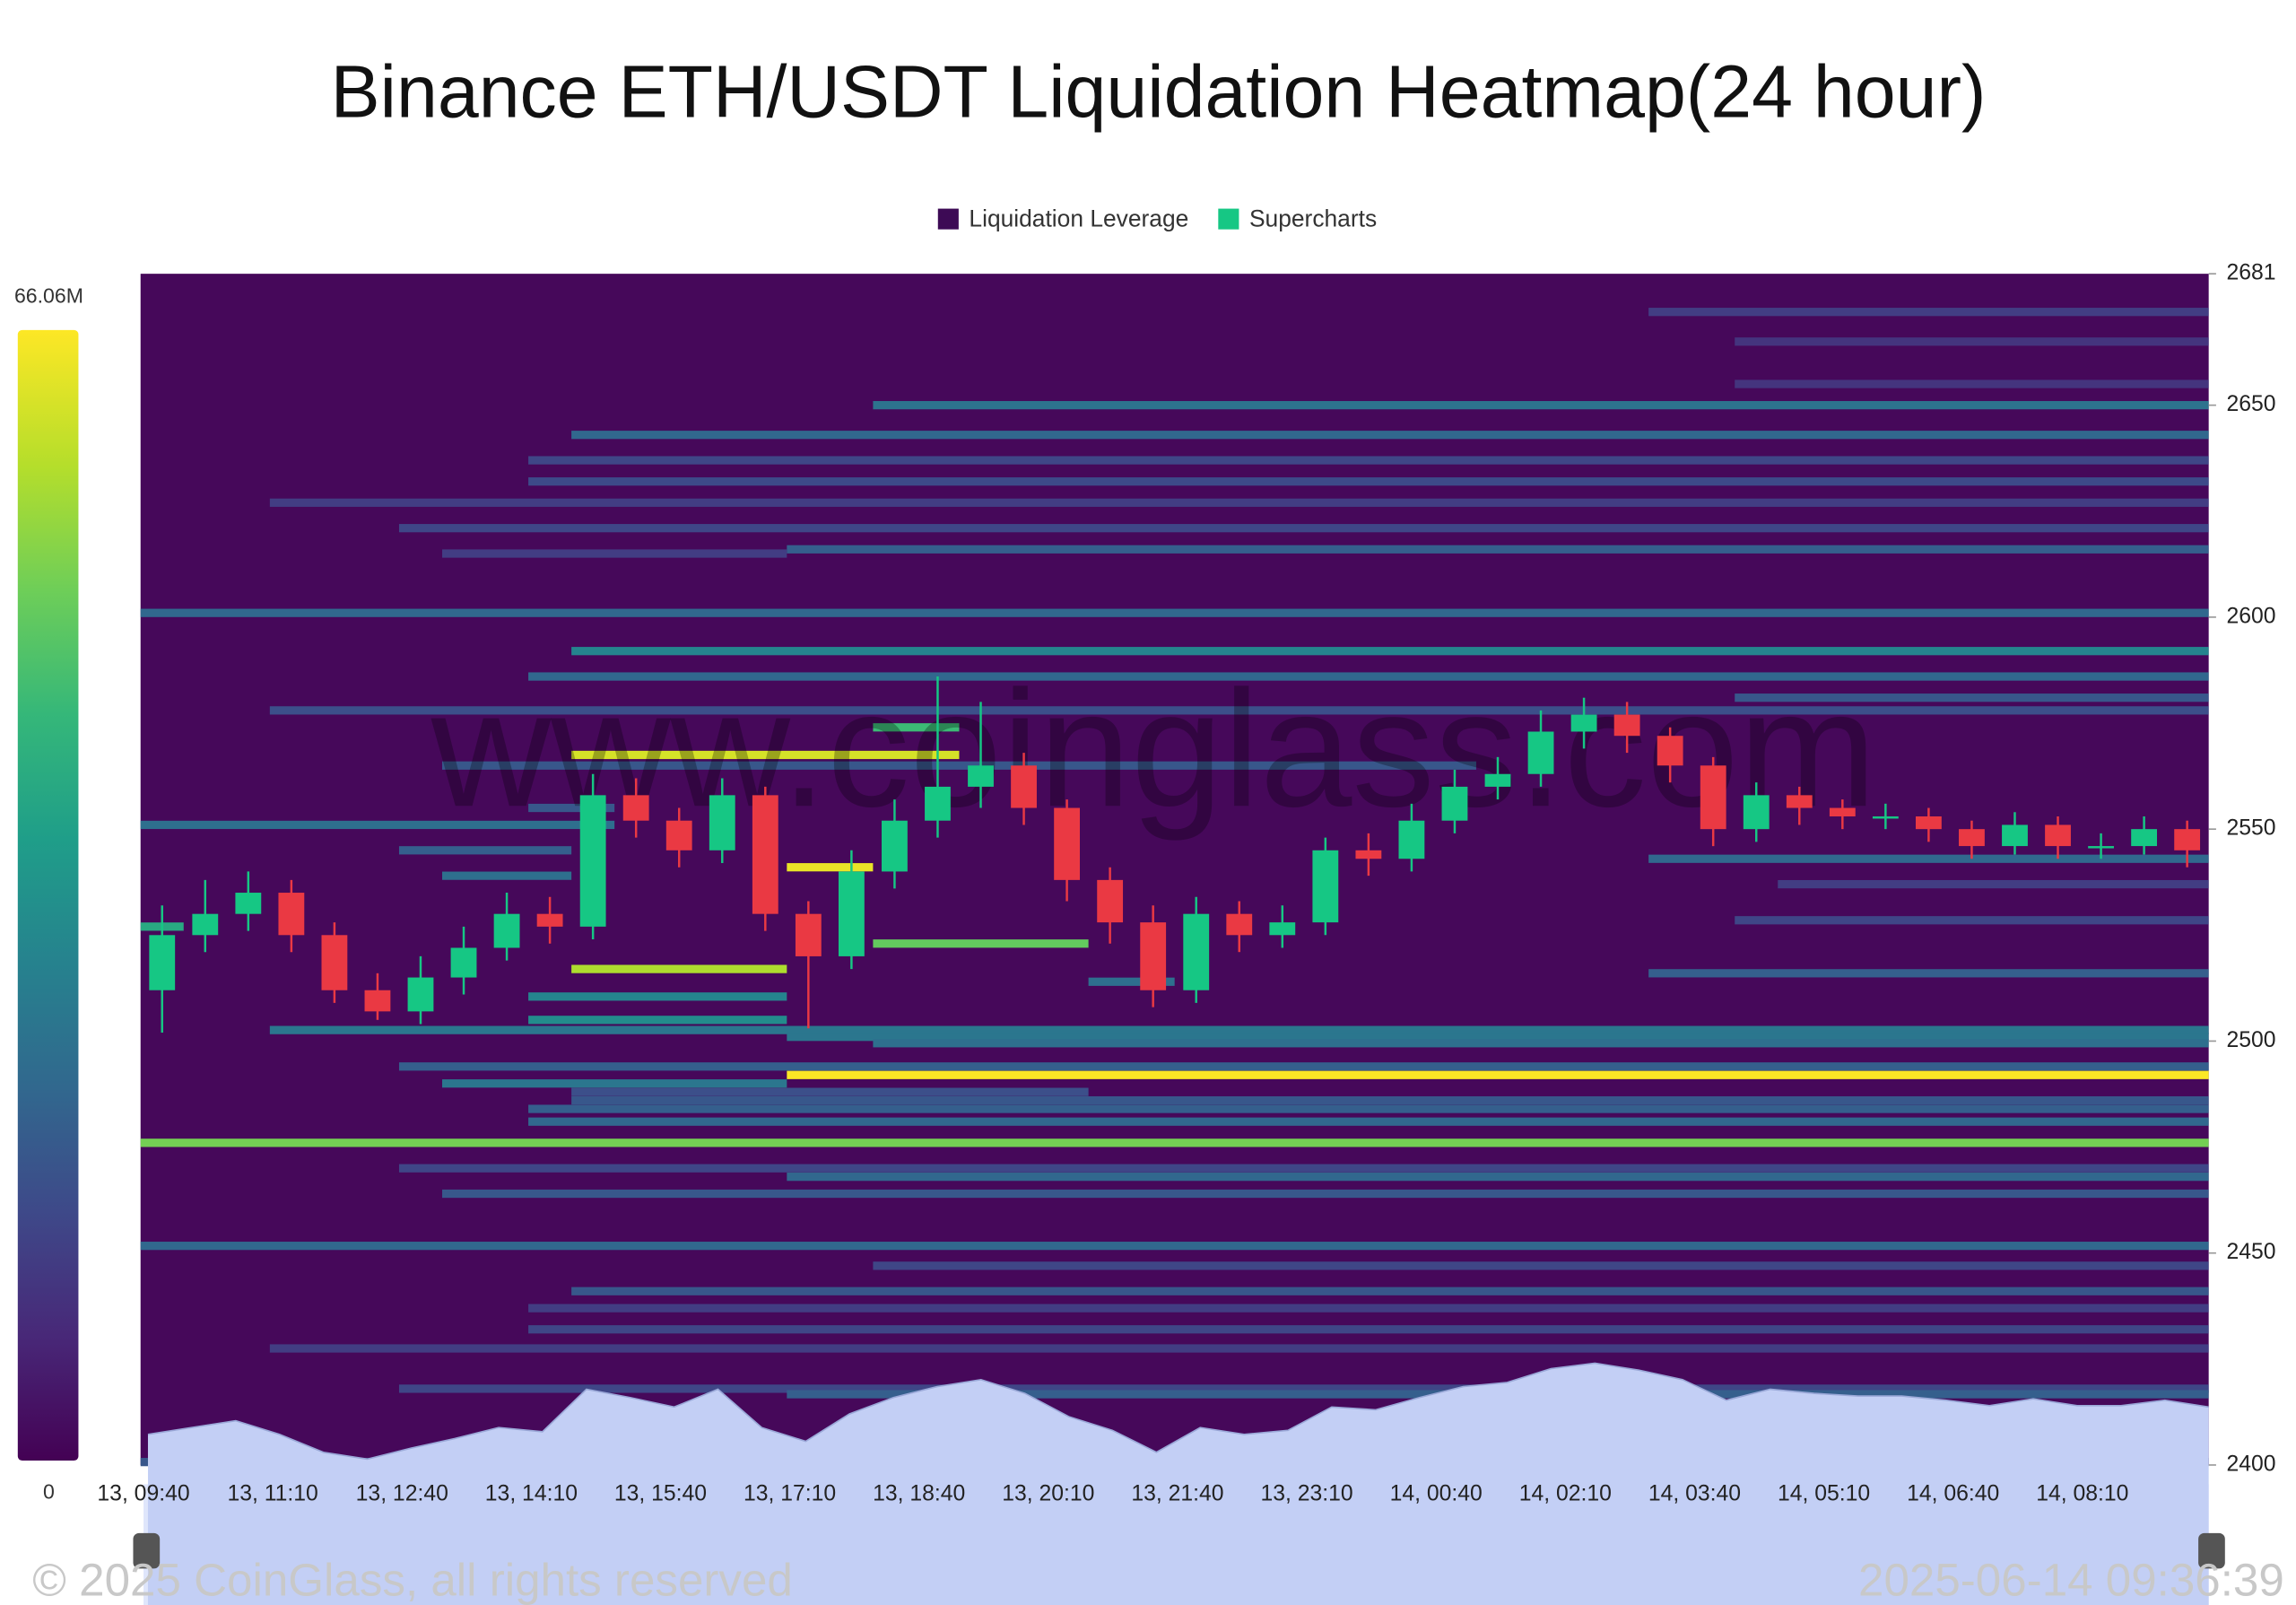 This screenshot has height=1605, width=2296. Describe the element at coordinates (660, 1493) in the screenshot. I see `x-tick-label: 13, 15:40` at that location.